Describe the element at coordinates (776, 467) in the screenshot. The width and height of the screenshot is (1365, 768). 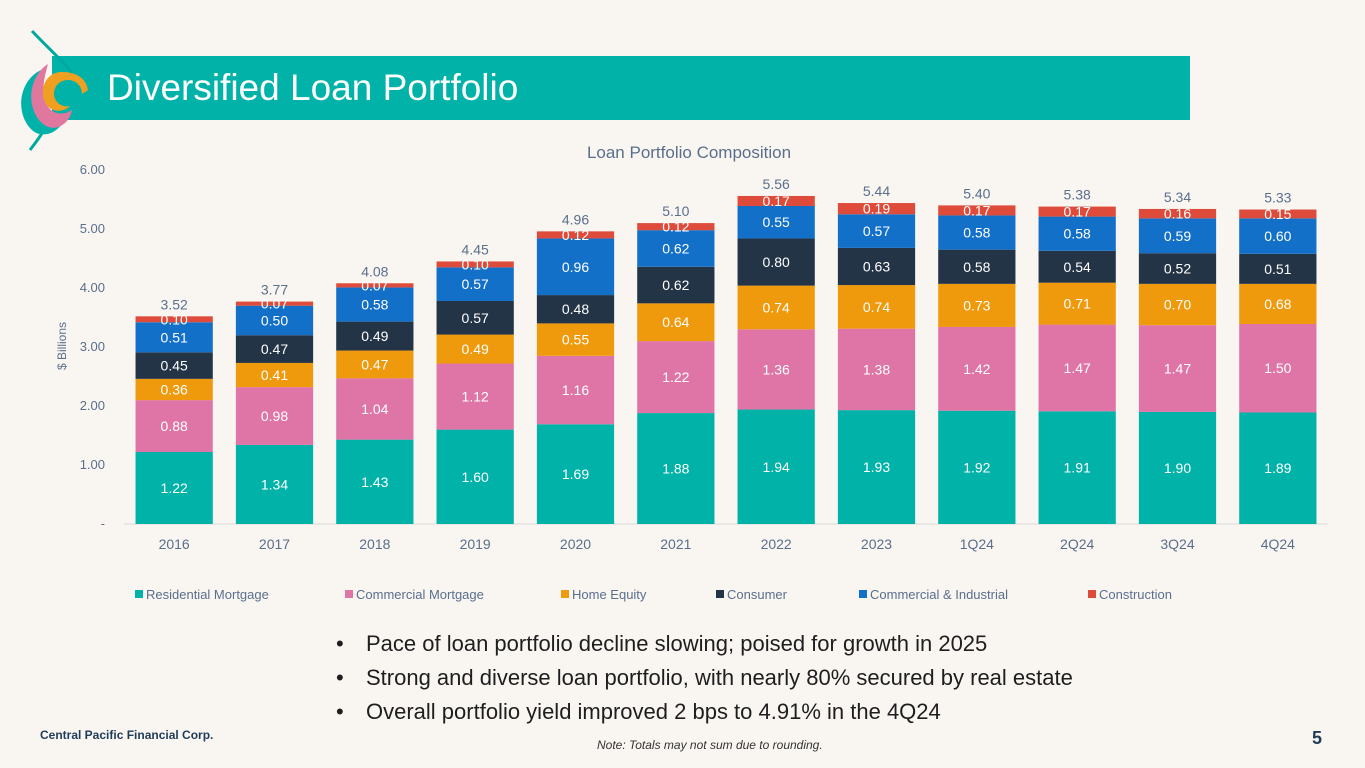
I see `data-label: 1.94` at that location.